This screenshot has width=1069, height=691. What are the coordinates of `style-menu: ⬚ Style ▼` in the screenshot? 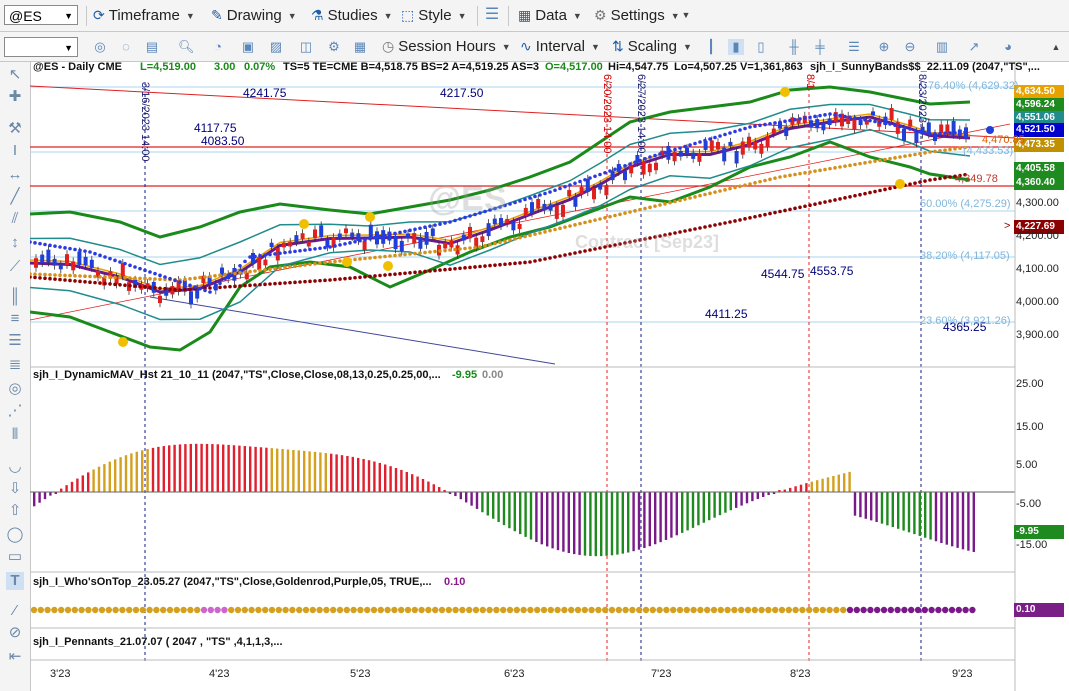 It's located at (434, 15).